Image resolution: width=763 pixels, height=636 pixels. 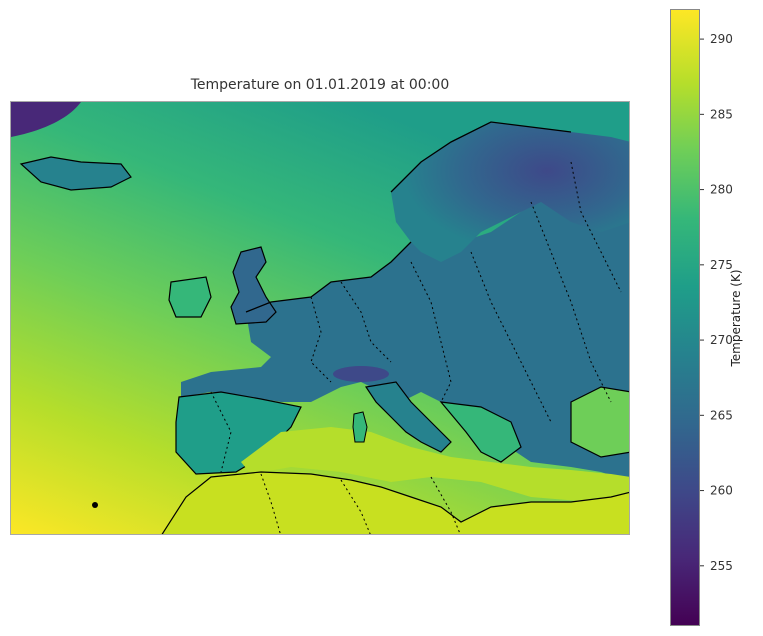 What do you see at coordinates (721, 566) in the screenshot?
I see `colorbar-tick-label: 255` at bounding box center [721, 566].